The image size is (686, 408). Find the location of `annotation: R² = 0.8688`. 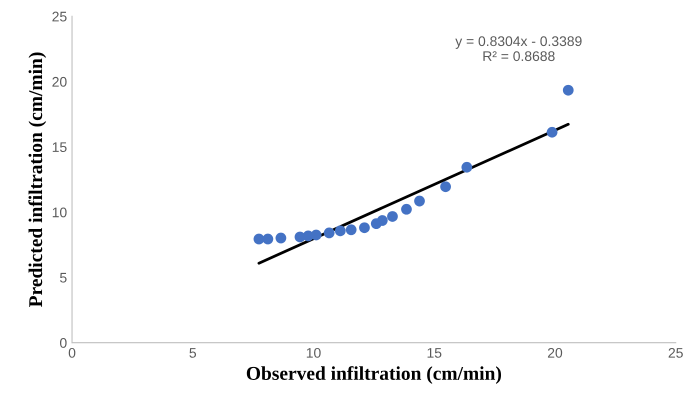

annotation: R² = 0.8688 is located at coordinates (519, 56).